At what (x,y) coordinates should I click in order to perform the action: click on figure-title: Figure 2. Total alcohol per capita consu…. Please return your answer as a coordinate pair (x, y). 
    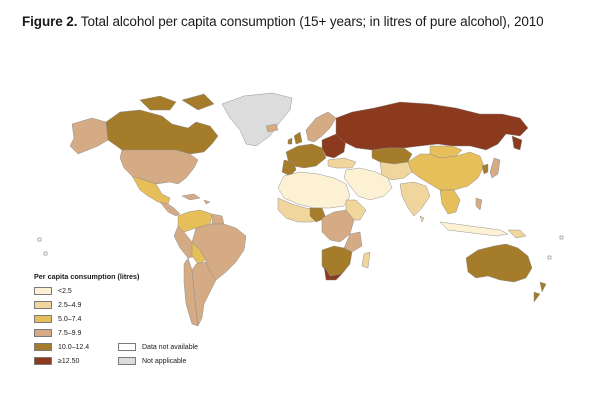
    Looking at the image, I should click on (283, 21).